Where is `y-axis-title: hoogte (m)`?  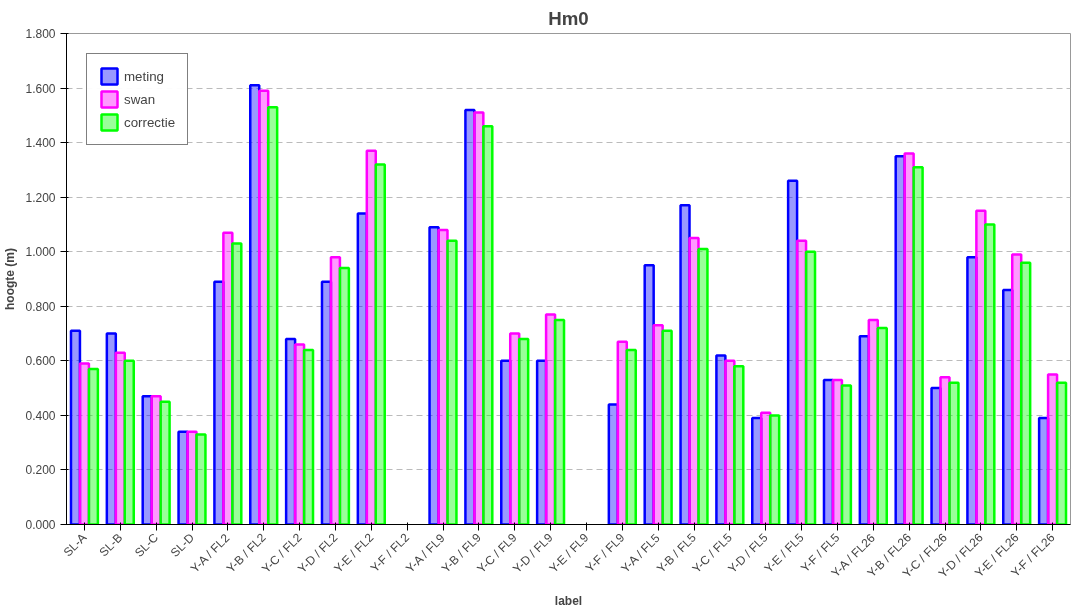
y-axis-title: hoogte (m) is located at coordinates (10, 278).